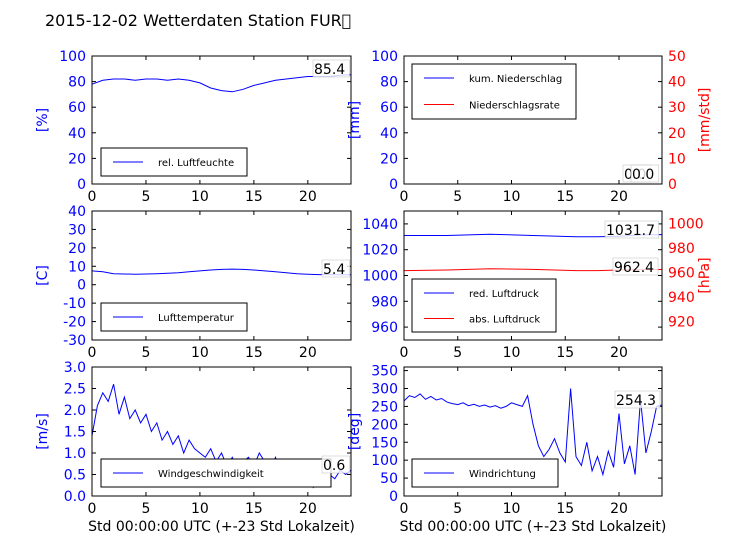 The width and height of the screenshot is (736, 552). What do you see at coordinates (75, 433) in the screenshot?
I see `y-tick-label: 1.5` at bounding box center [75, 433].